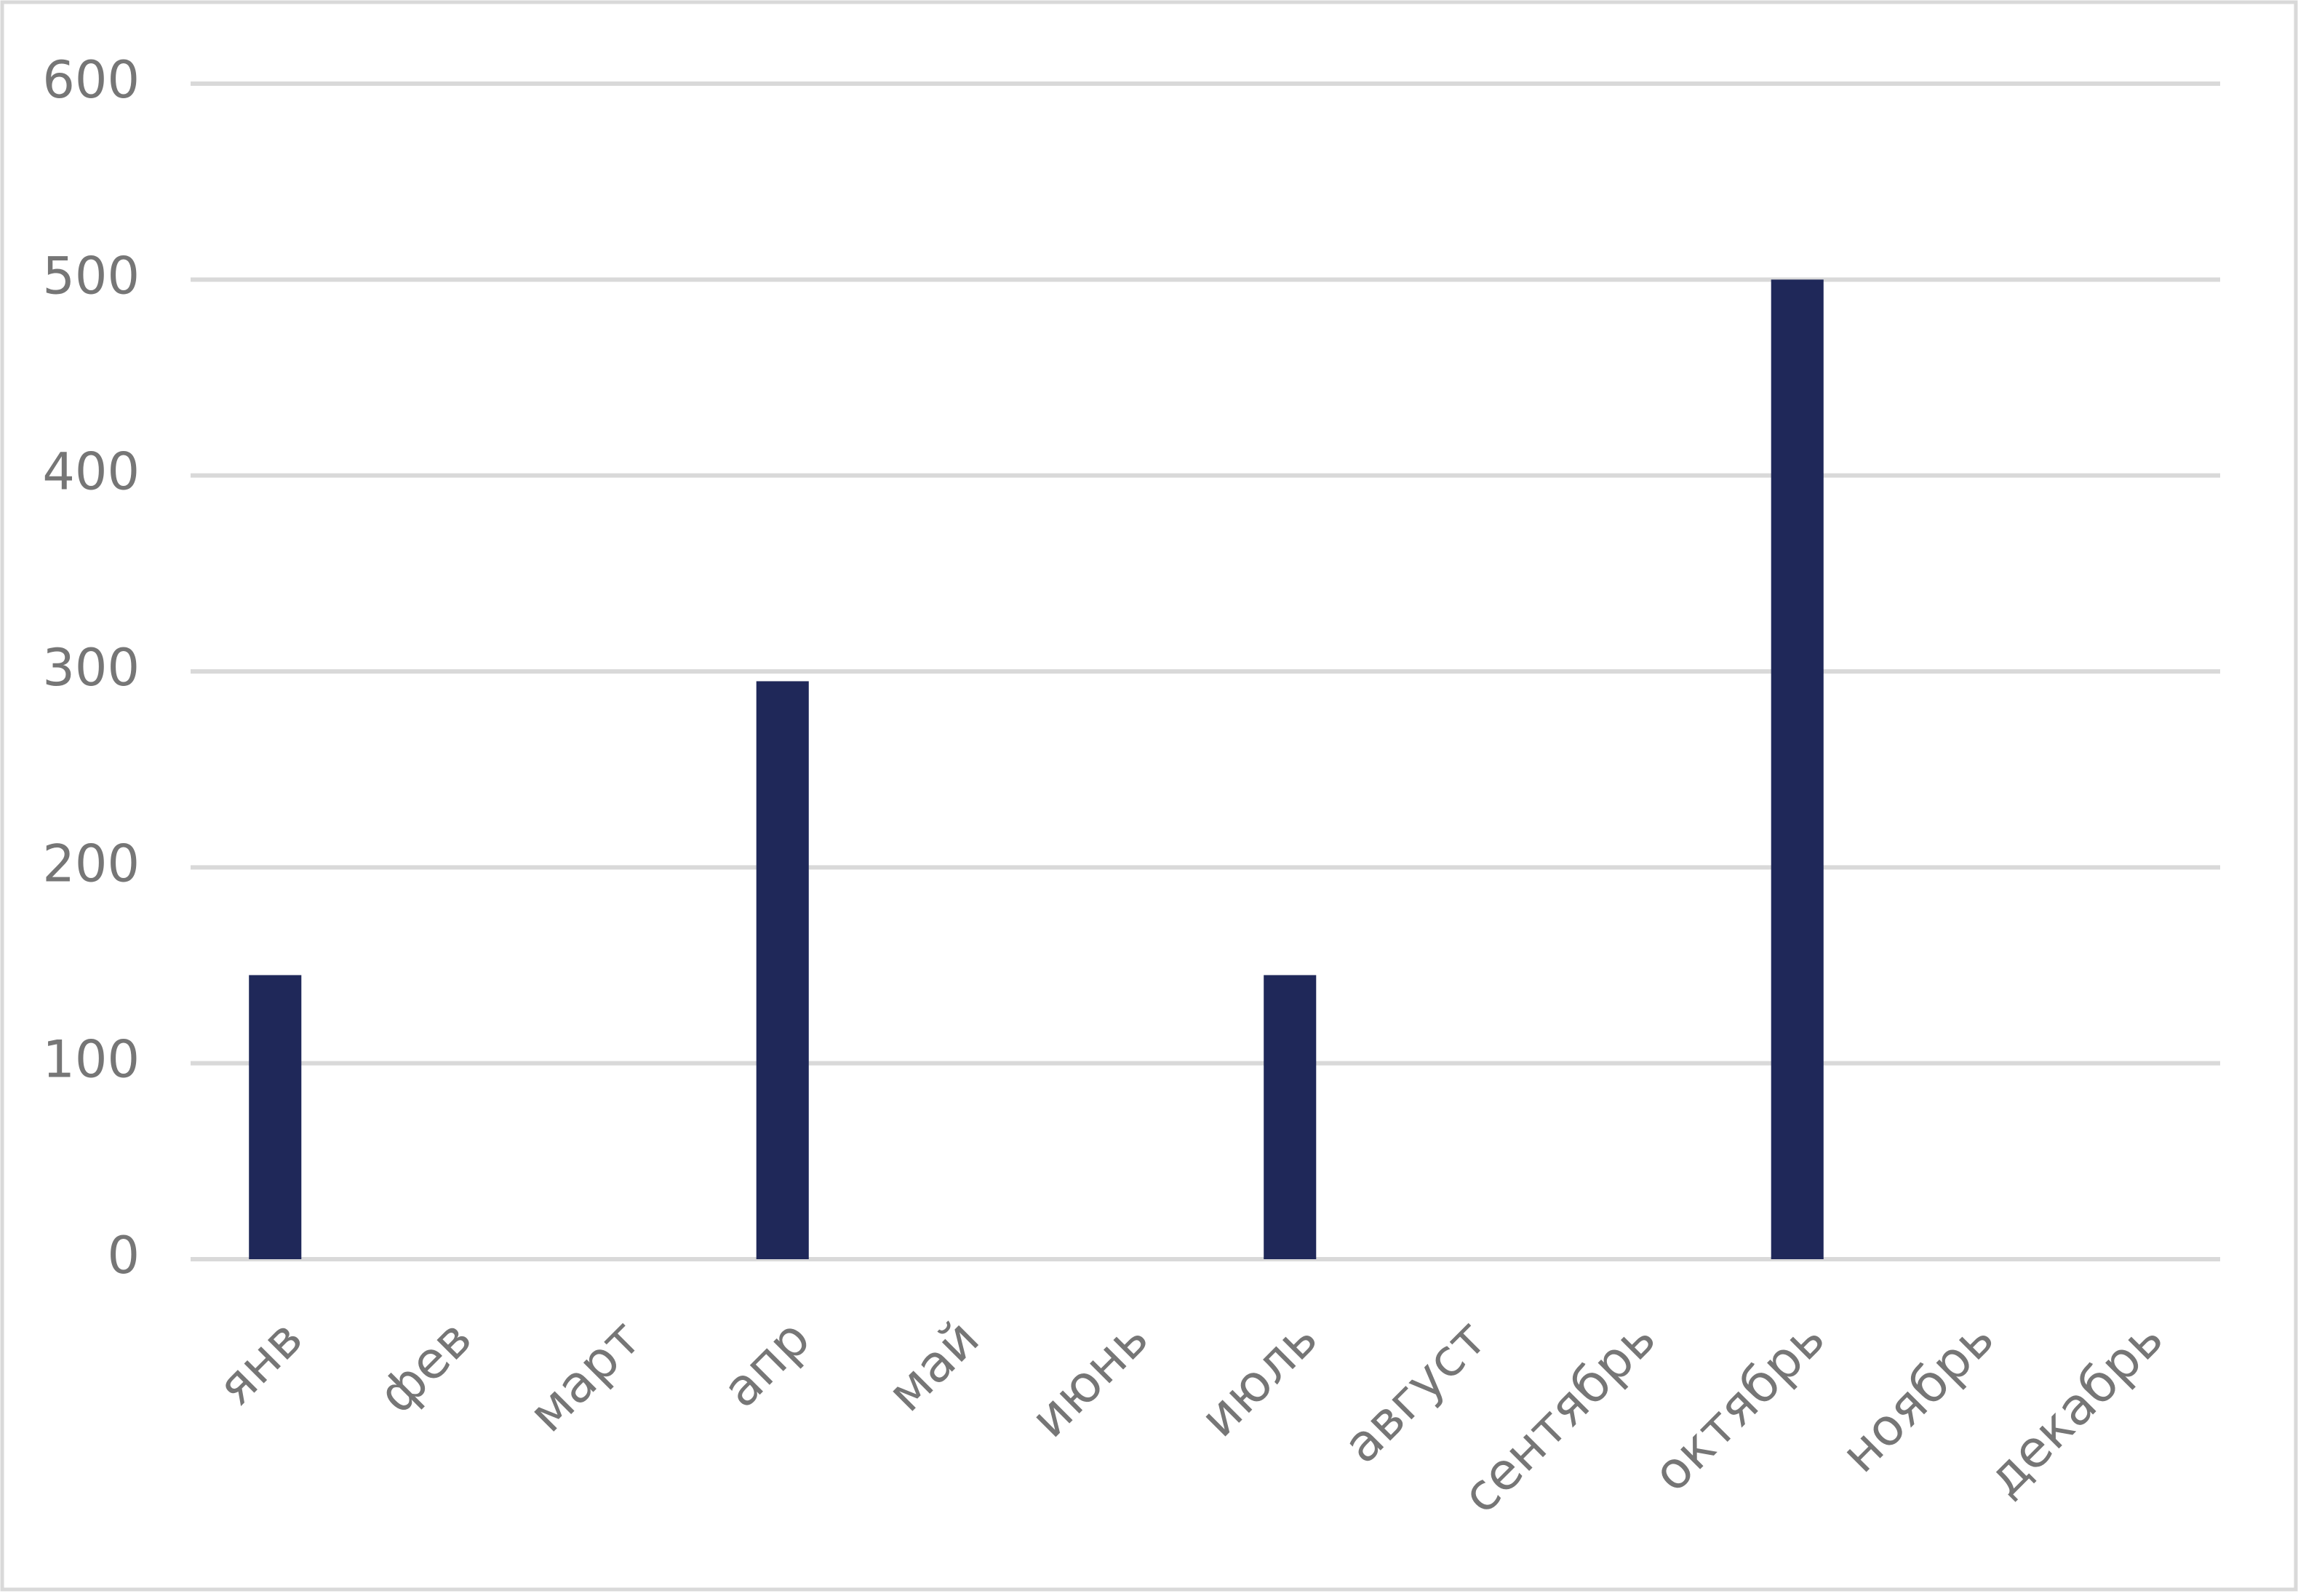 This screenshot has width=2298, height=1596. Describe the element at coordinates (91, 472) in the screenshot. I see `y-tick-label: 400` at that location.